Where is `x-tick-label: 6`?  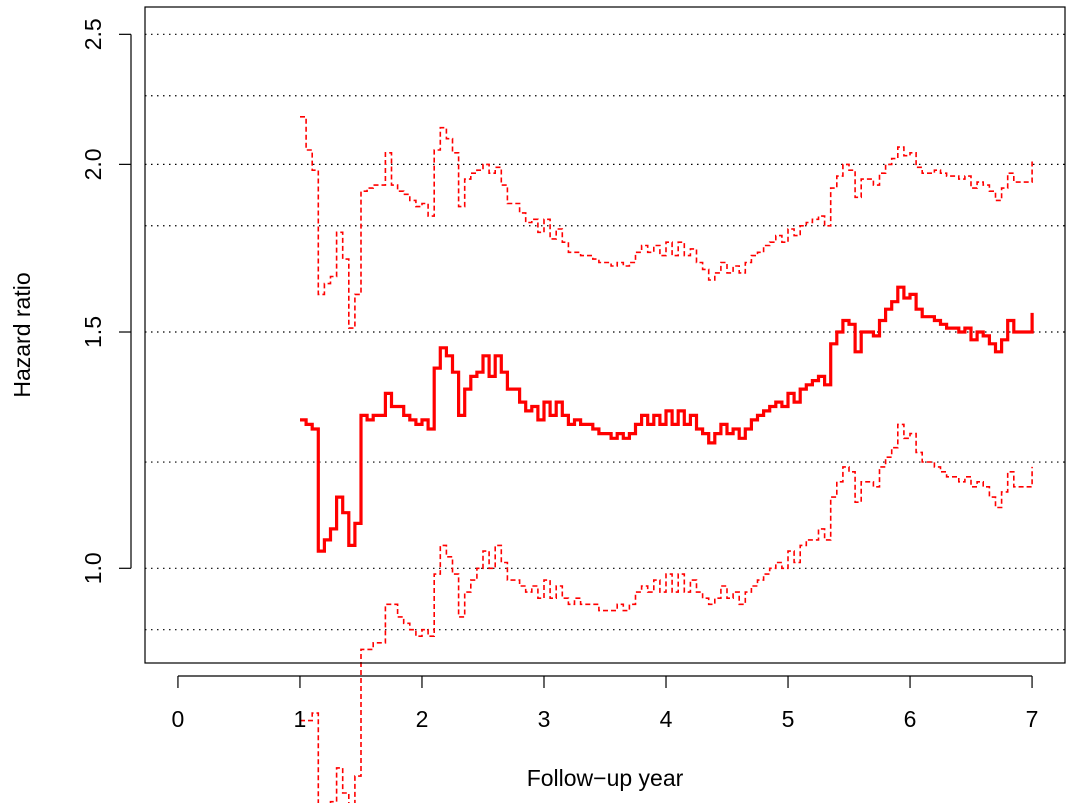 x-tick-label: 6 is located at coordinates (910, 719).